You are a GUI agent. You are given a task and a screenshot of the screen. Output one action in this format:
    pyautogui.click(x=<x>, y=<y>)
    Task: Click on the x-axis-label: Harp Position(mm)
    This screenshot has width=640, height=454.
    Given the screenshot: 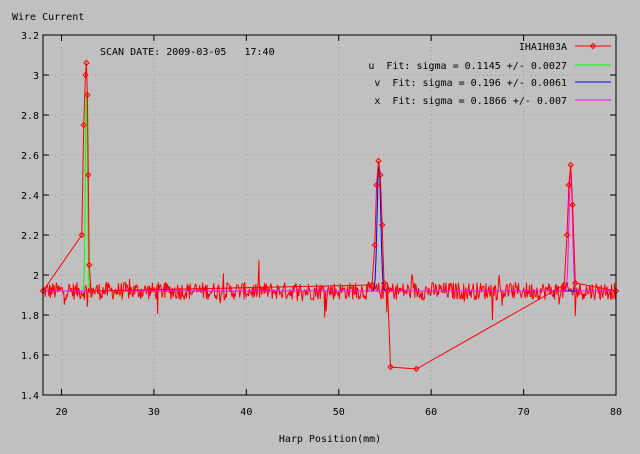 What is the action you would take?
    pyautogui.click(x=330, y=439)
    